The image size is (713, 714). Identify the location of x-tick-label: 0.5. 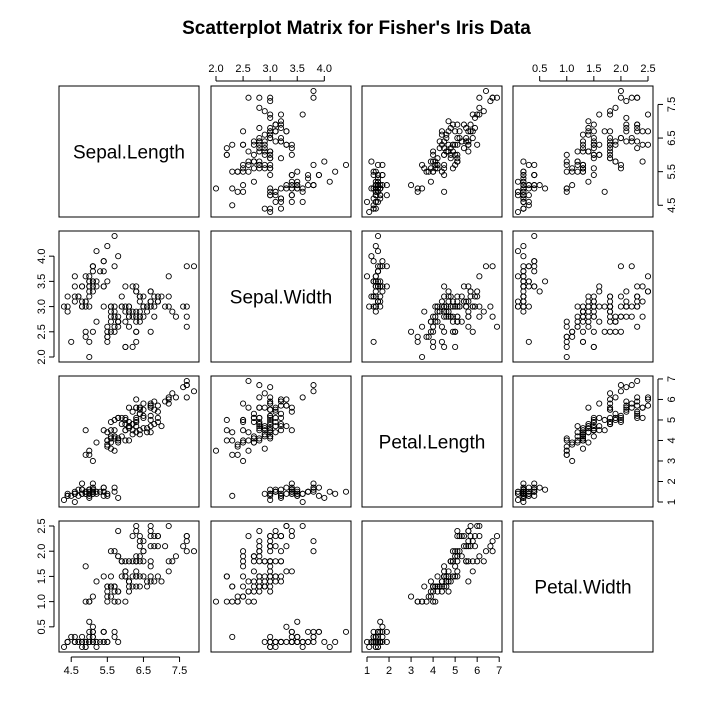
(539, 69).